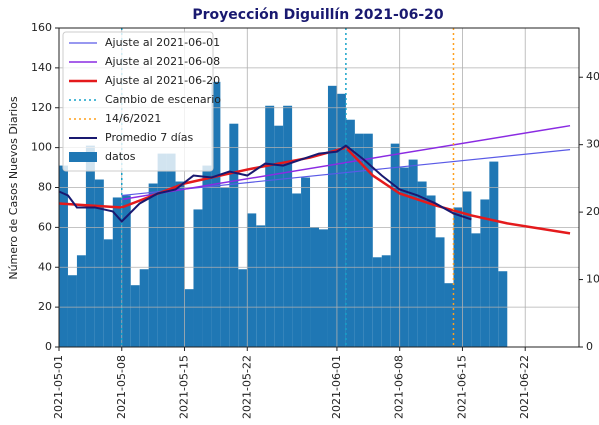 This screenshot has height=425, width=599. Describe the element at coordinates (163, 99) in the screenshot. I see `legend-label: Cambio de escenario` at that location.